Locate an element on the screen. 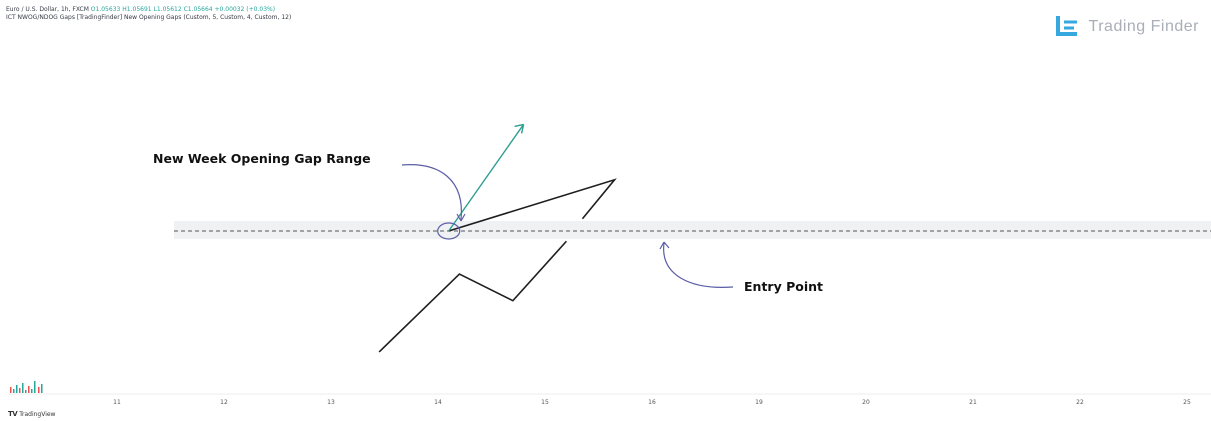 This screenshot has height=421, width=1211. x-tick-label: 15 is located at coordinates (545, 402).